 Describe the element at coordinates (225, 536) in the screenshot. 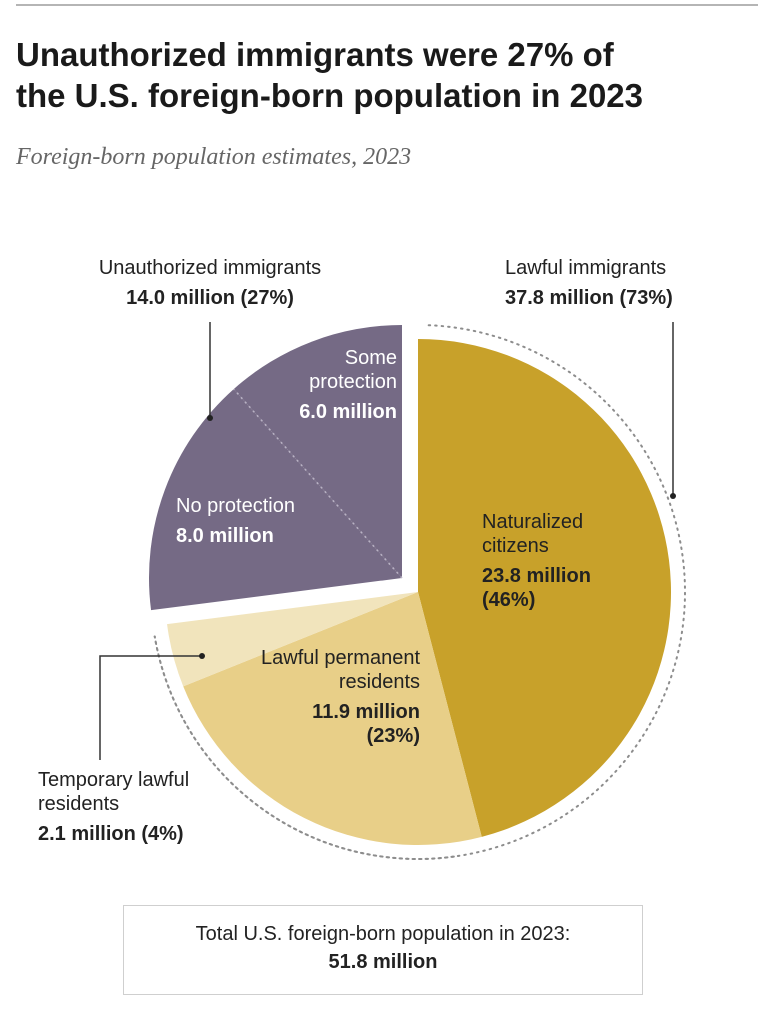

I see `no-protection-value: 8.0 million` at that location.